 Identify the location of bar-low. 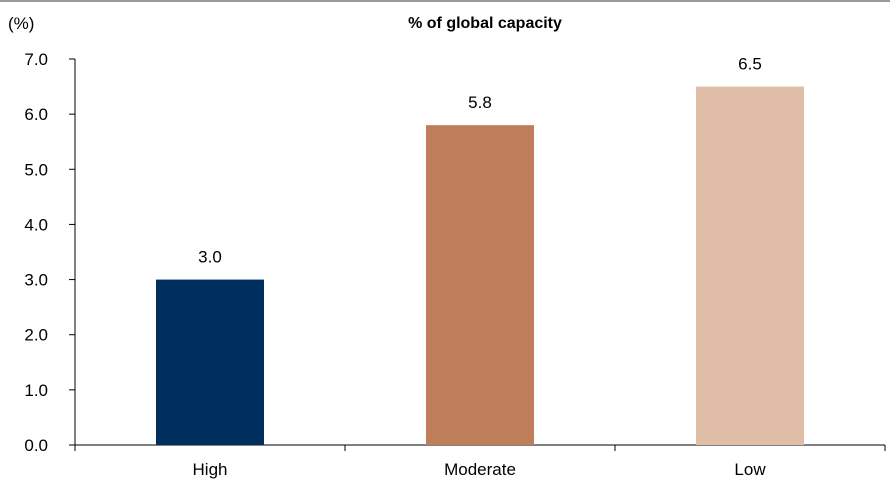
(750, 266).